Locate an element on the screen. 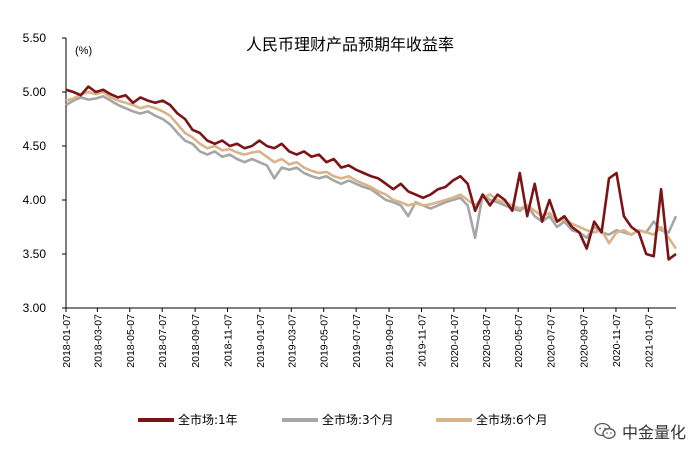 This screenshot has height=461, width=700. x-tick-label: 2018-11-07 is located at coordinates (229, 340).